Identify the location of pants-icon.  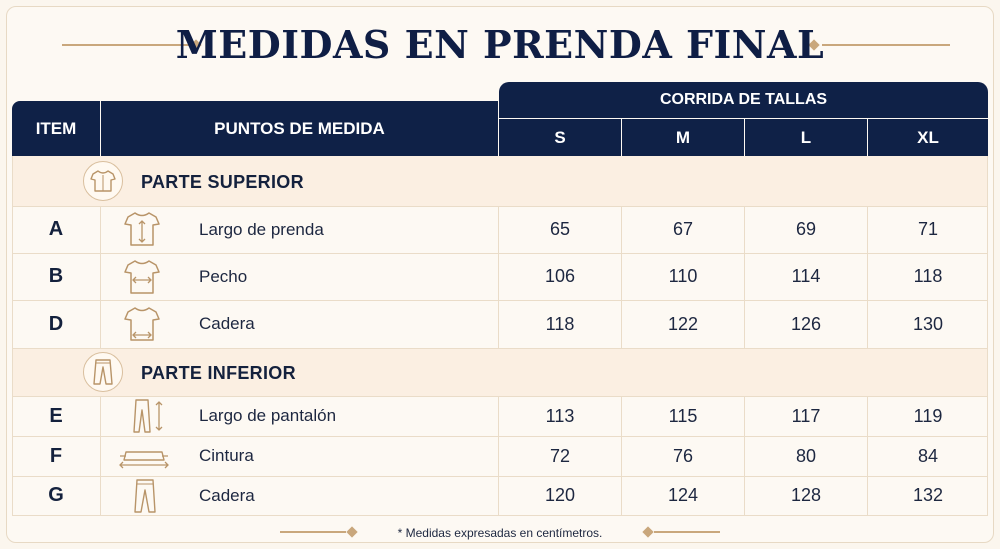
(103, 372).